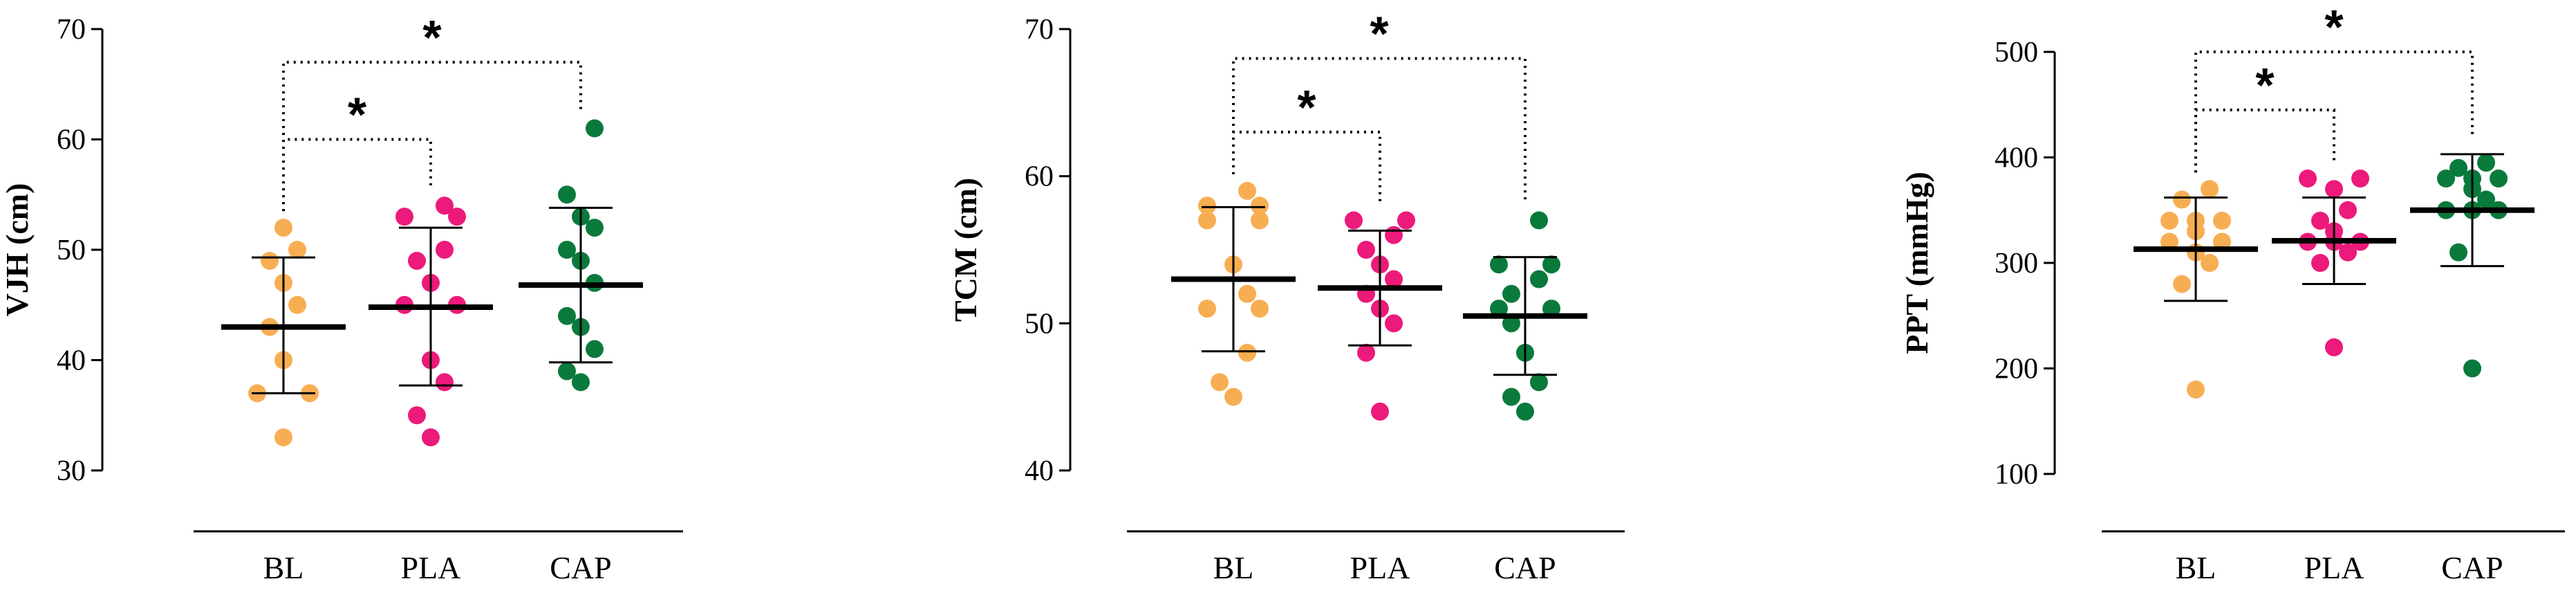  What do you see at coordinates (71, 250) in the screenshot?
I see `y-tick-label: 50` at bounding box center [71, 250].